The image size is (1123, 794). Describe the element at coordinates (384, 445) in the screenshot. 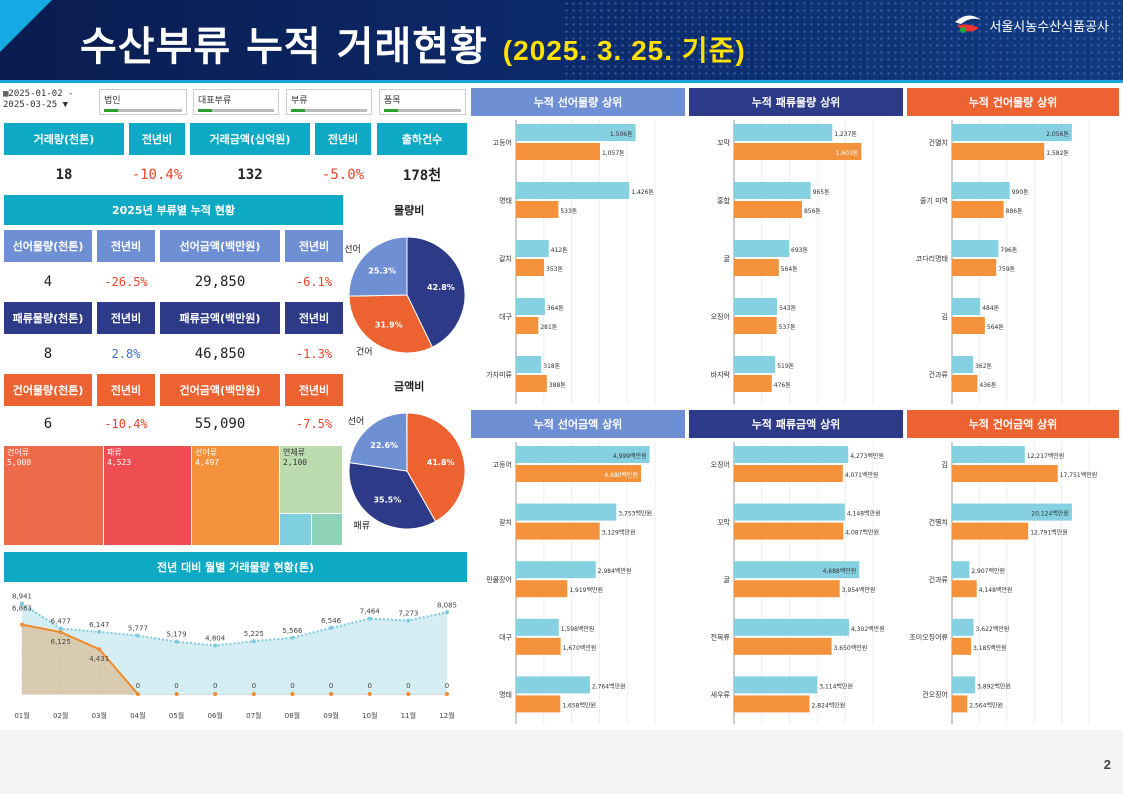

I see `pie-slice-pct: 22.6%` at that location.